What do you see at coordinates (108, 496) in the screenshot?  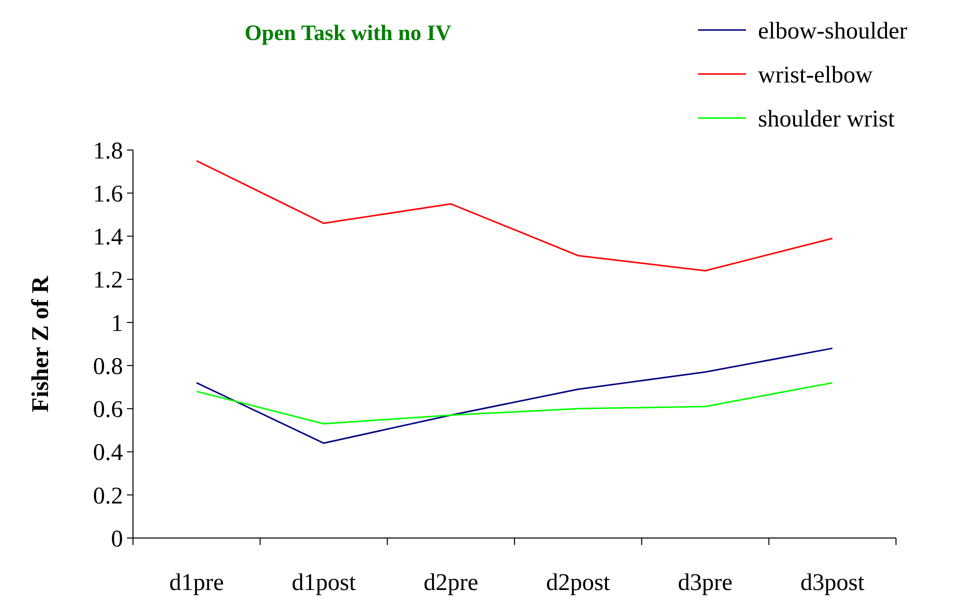 I see `y-tick-label: 0.2` at bounding box center [108, 496].